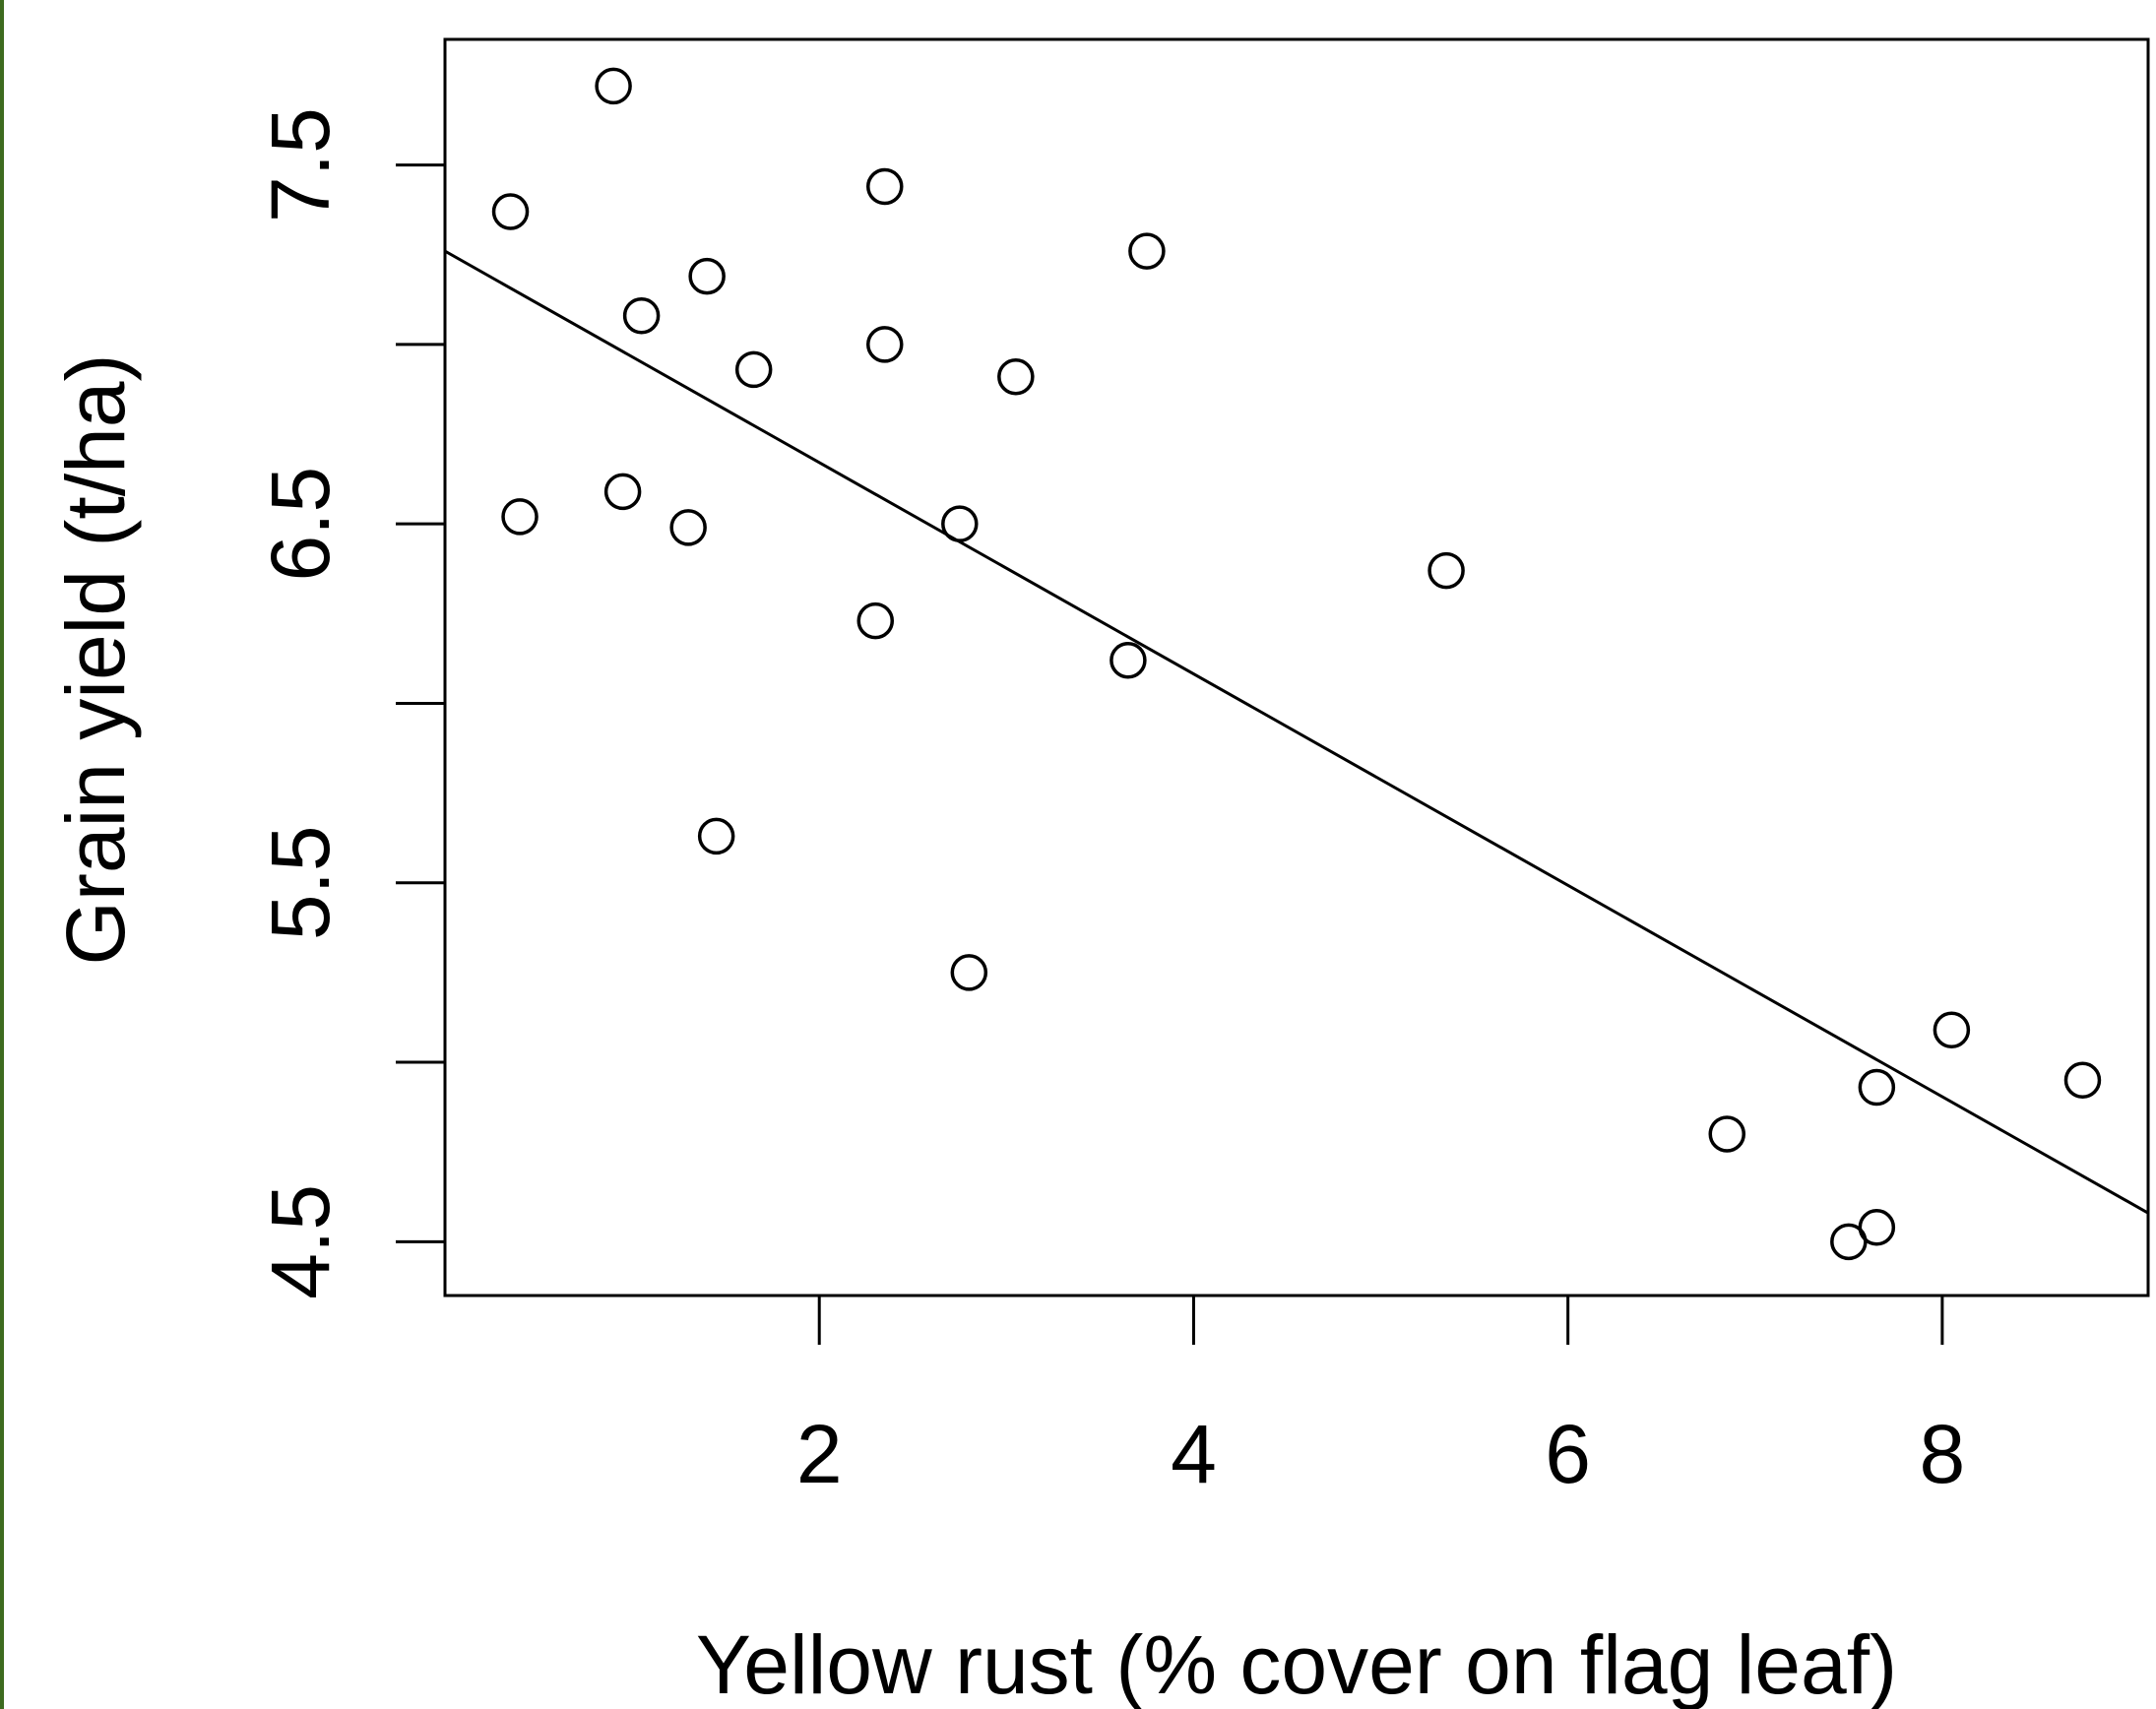 This screenshot has width=2156, height=1709. What do you see at coordinates (95, 660) in the screenshot?
I see `y-axis-label: Grain yield (t/ha)` at bounding box center [95, 660].